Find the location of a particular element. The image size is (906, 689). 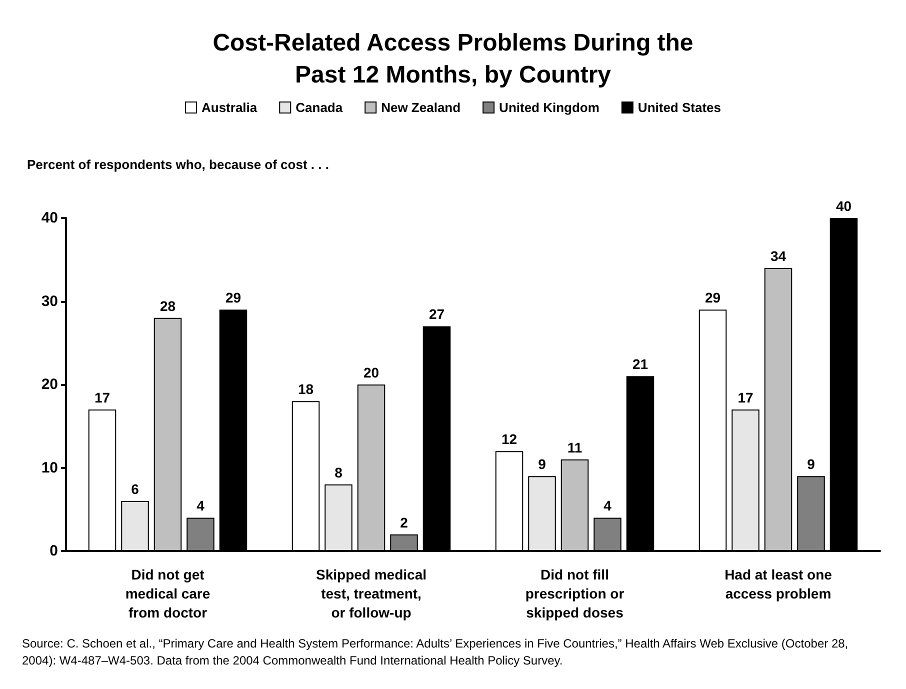

legend-label: United States is located at coordinates (680, 107).